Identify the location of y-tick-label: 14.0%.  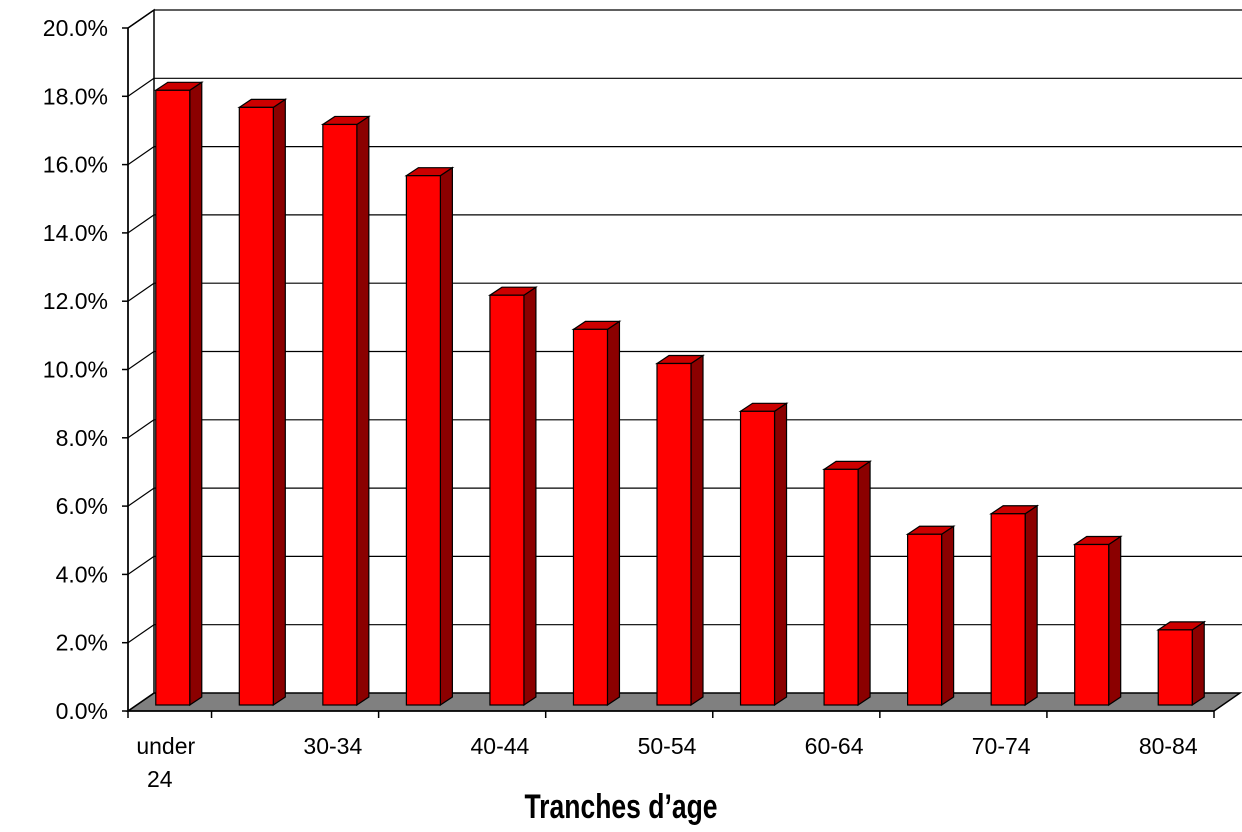
(75, 233).